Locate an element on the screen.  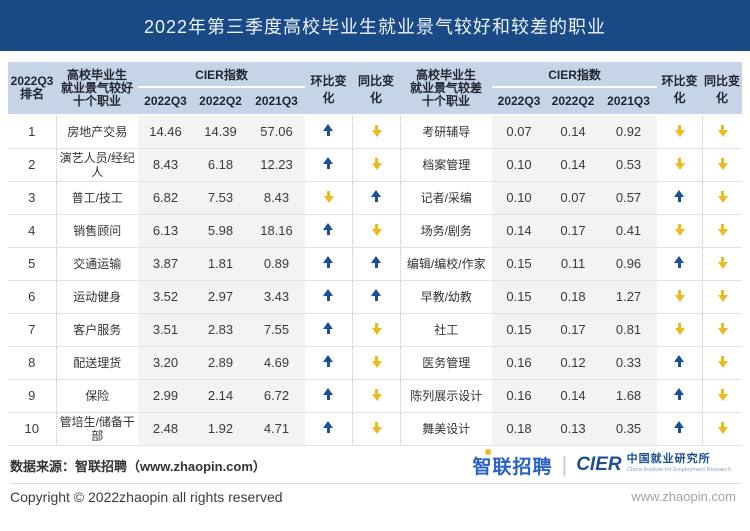
page-title: 2022年第三季度高校毕业生就业景气较好和较差的职业 is located at coordinates (375, 26).